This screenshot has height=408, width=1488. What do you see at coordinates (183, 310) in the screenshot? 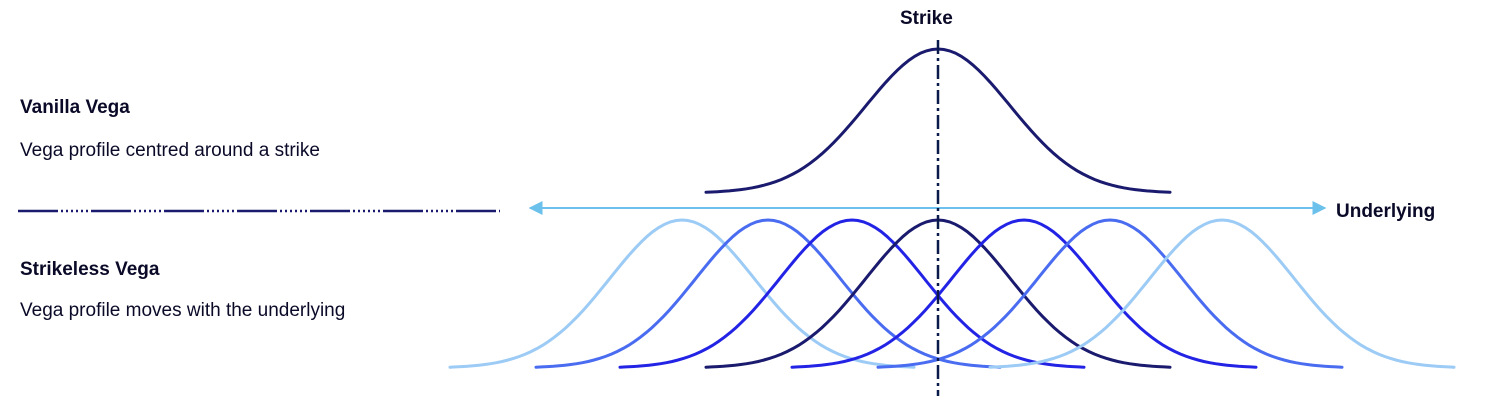
I see `strikeless-vega-description: Vega profile moves with the underlying` at bounding box center [183, 310].